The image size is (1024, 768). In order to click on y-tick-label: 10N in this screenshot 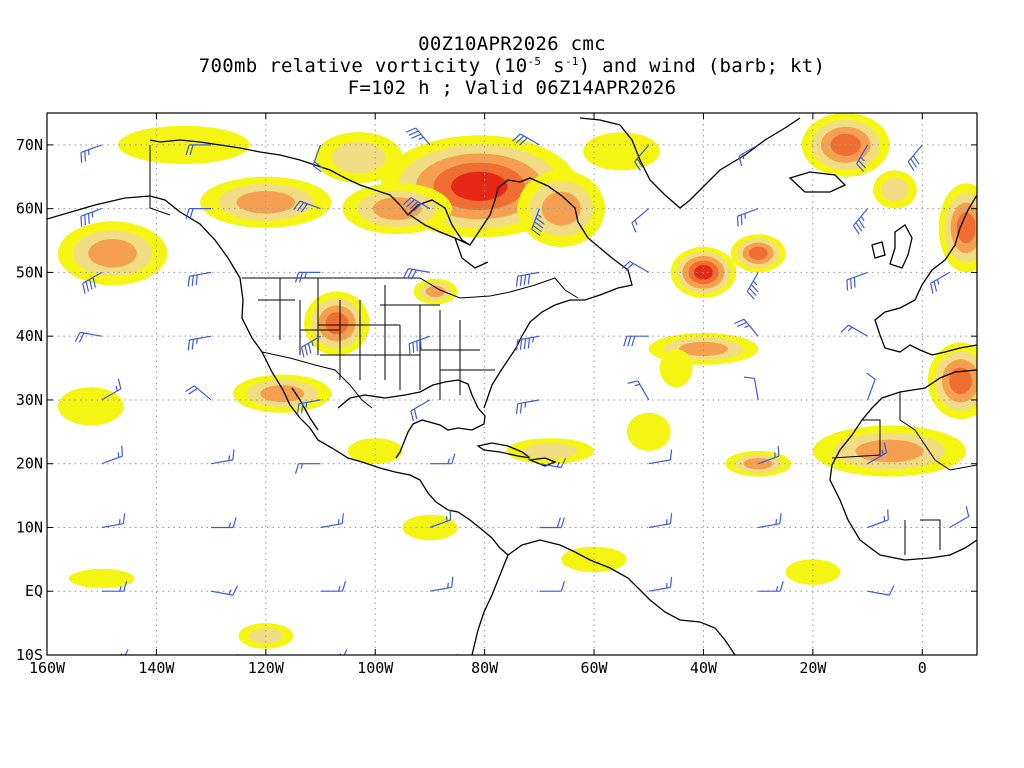, I will do `click(29, 527)`.